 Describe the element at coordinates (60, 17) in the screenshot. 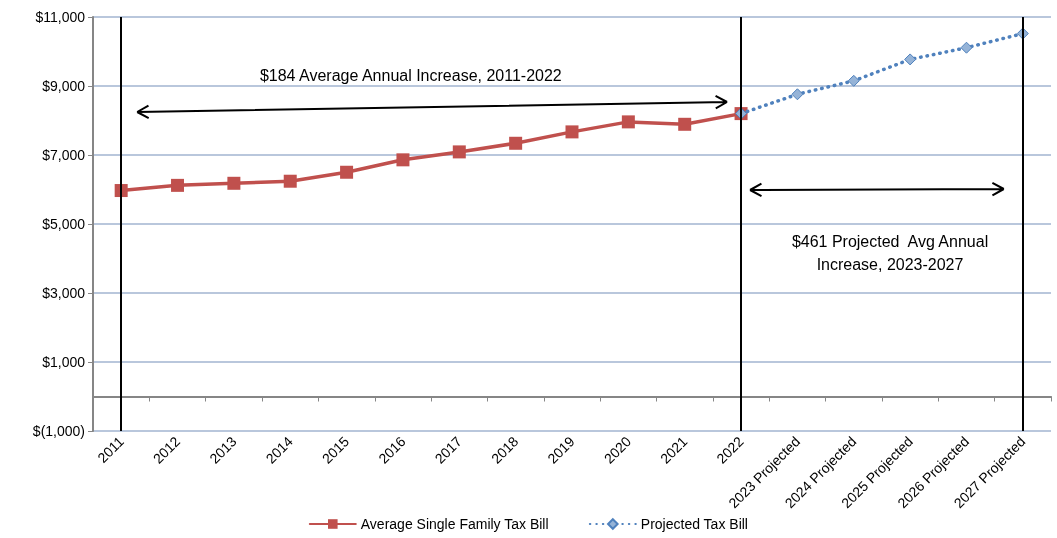

I see `y-tick-label: $11,000` at that location.